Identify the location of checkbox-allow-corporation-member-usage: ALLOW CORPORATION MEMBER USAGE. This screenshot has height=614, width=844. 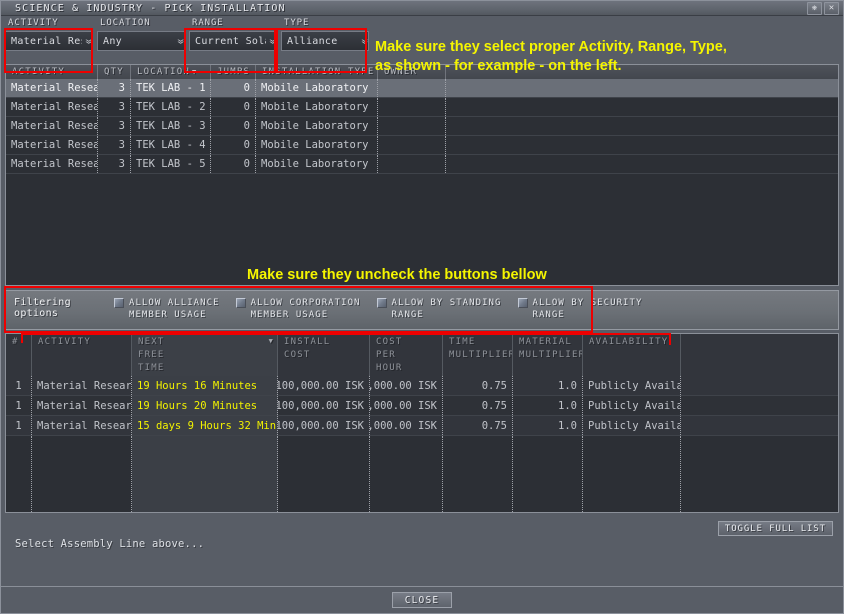
(298, 309).